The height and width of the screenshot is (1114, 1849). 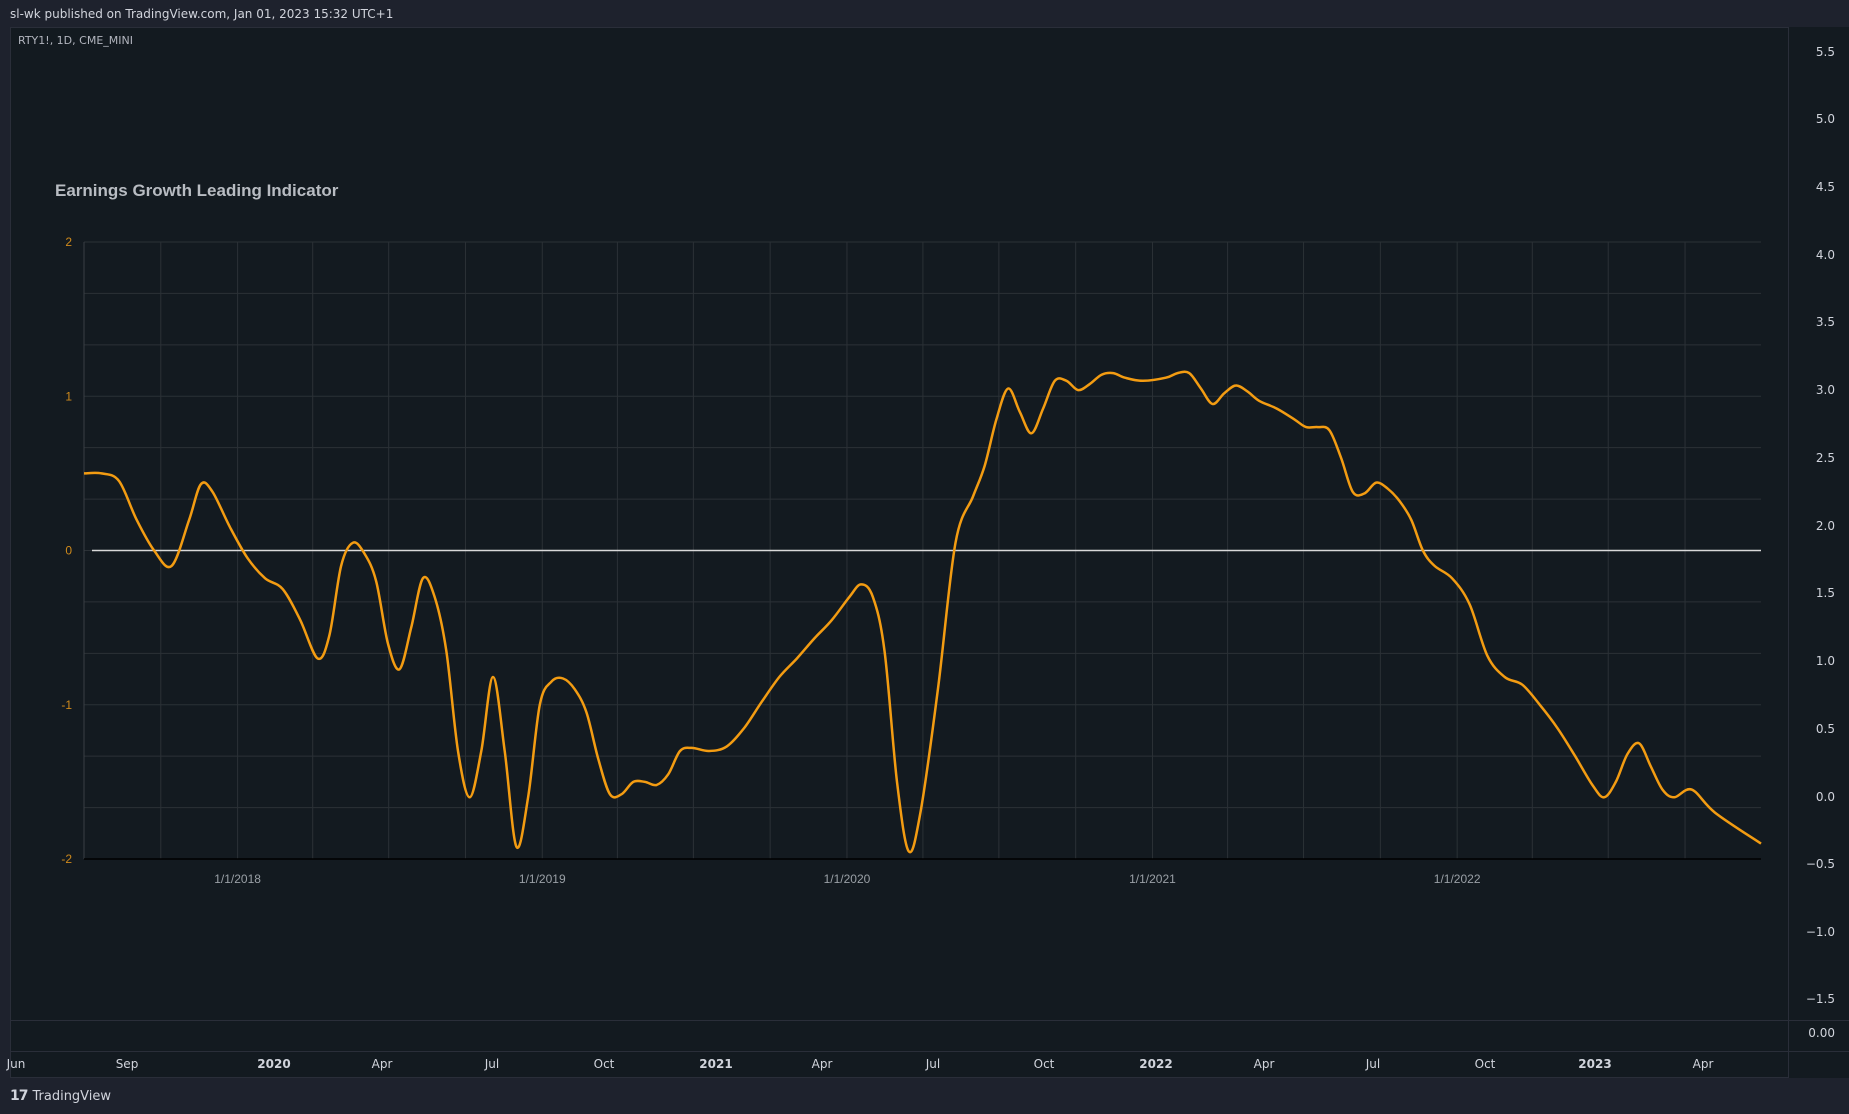 What do you see at coordinates (929, 1051) in the screenshot?
I see `time-axis-border` at bounding box center [929, 1051].